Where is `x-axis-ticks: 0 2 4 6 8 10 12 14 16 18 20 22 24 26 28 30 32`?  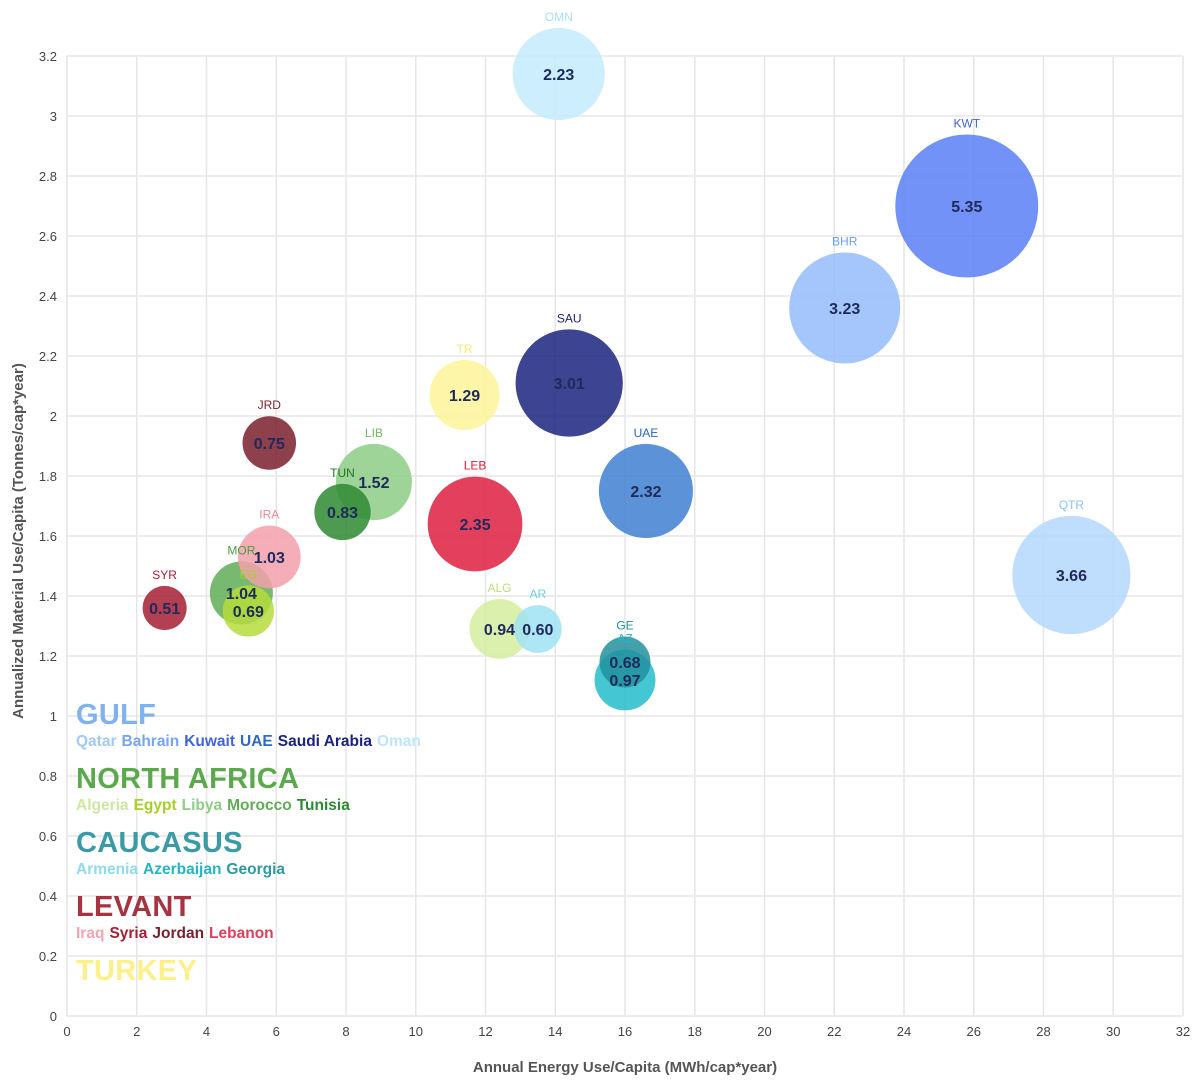
x-axis-ticks: 0 2 4 6 8 10 12 14 16 18 20 22 24 26 28 30 32 is located at coordinates (626, 1031).